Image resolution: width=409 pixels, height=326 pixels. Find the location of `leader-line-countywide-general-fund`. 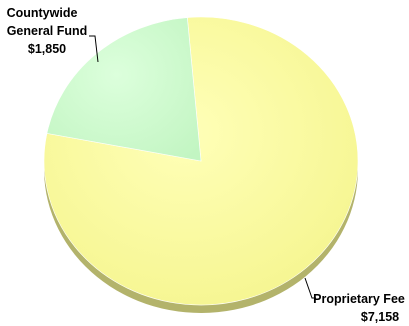

leader-line-countywide-general-fund is located at coordinates (94, 49).